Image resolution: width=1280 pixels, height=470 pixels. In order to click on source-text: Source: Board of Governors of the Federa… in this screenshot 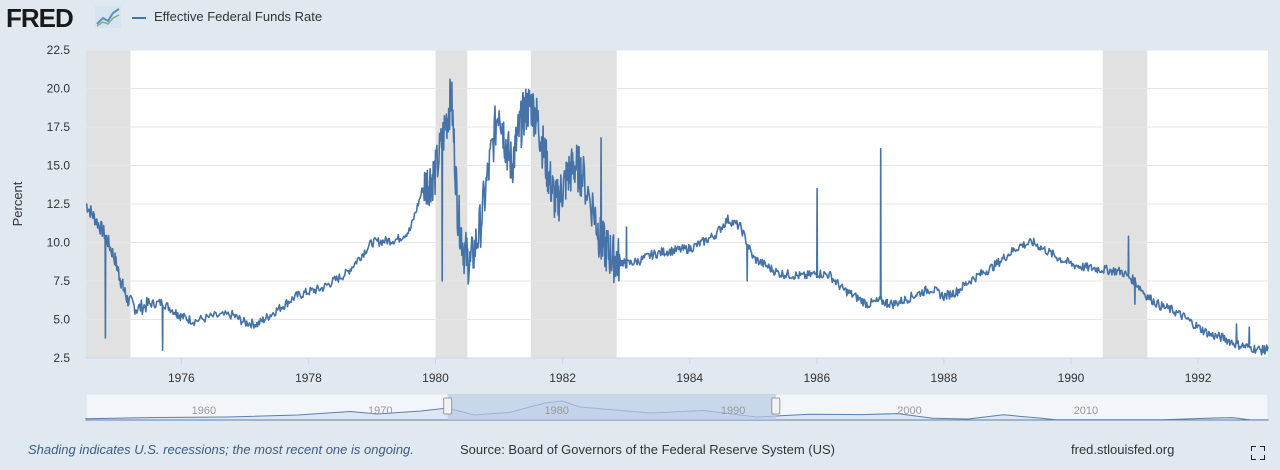, I will do `click(647, 449)`.